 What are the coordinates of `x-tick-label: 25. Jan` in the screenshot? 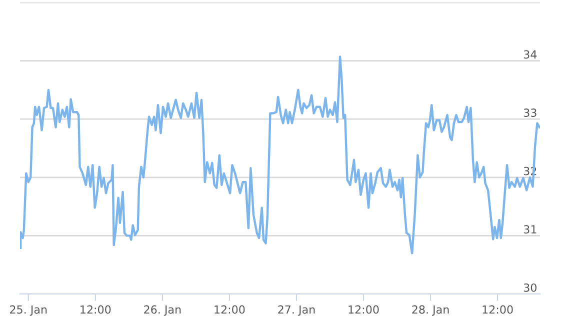 It's located at (28, 310).